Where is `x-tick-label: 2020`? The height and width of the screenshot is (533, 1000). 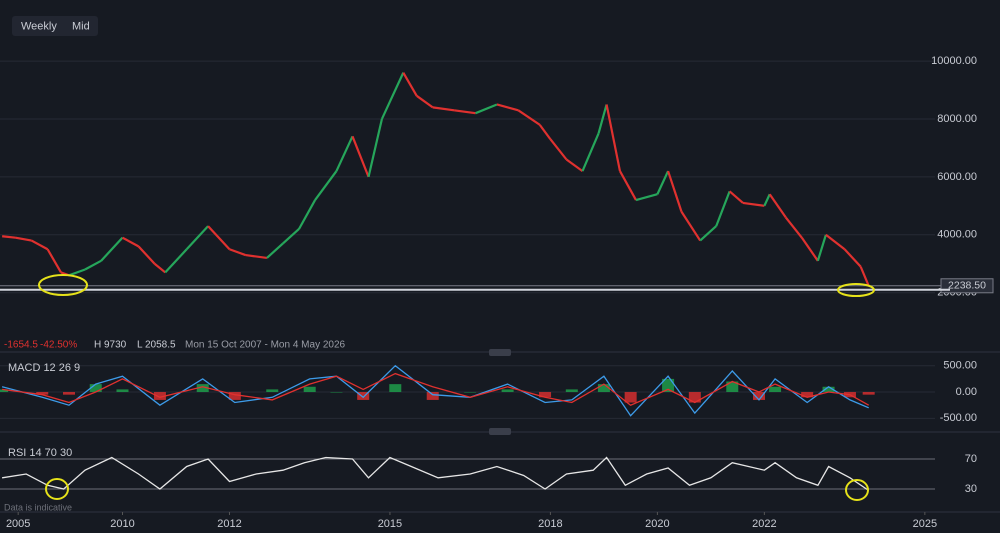 x-tick-label: 2020 is located at coordinates (657, 524).